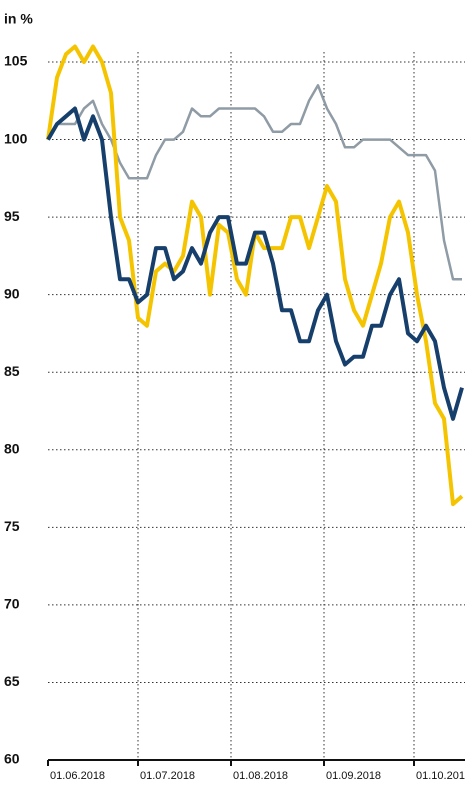  I want to click on x-tick-label: 01.08.2018, so click(260, 776).